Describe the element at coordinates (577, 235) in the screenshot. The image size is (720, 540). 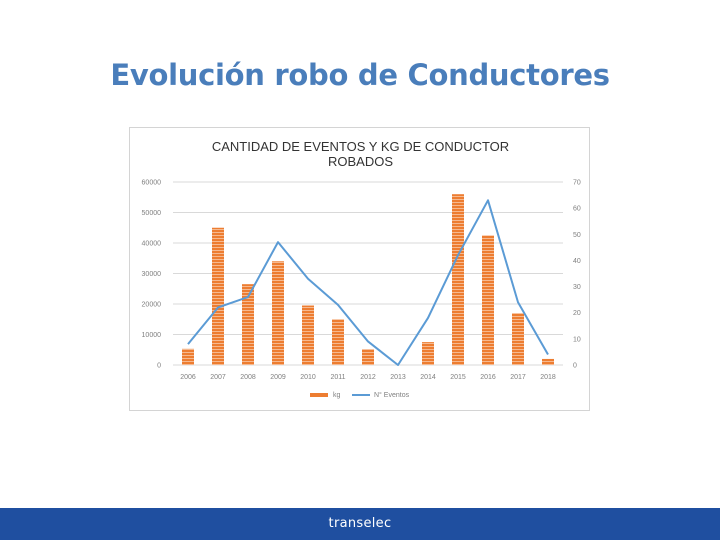
I see `right-axis-tick-label: 50` at that location.